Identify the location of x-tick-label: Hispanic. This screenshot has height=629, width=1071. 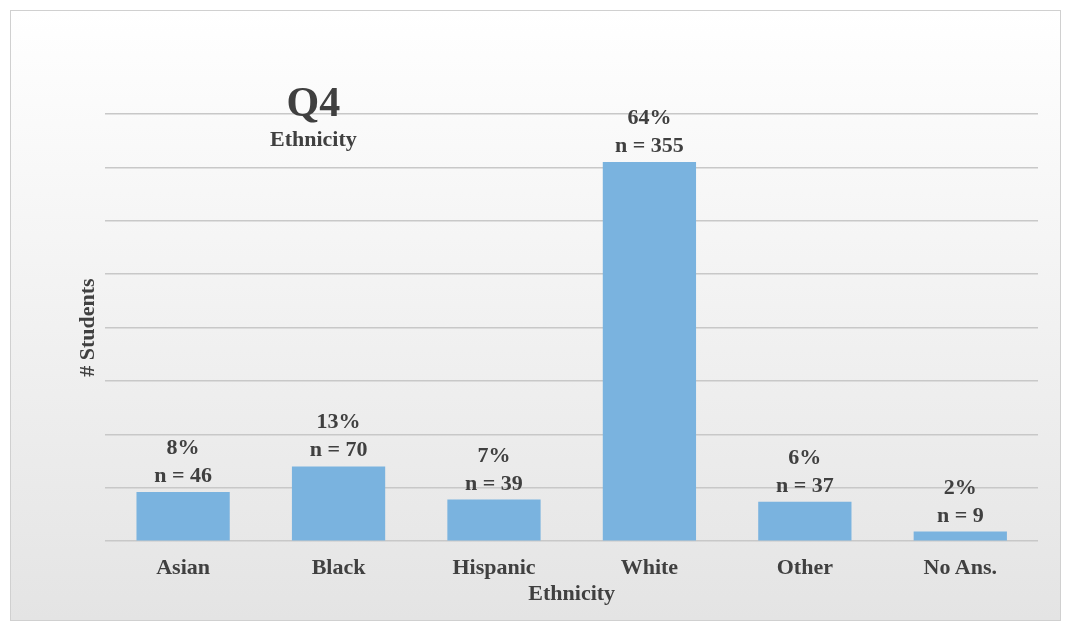
(494, 567).